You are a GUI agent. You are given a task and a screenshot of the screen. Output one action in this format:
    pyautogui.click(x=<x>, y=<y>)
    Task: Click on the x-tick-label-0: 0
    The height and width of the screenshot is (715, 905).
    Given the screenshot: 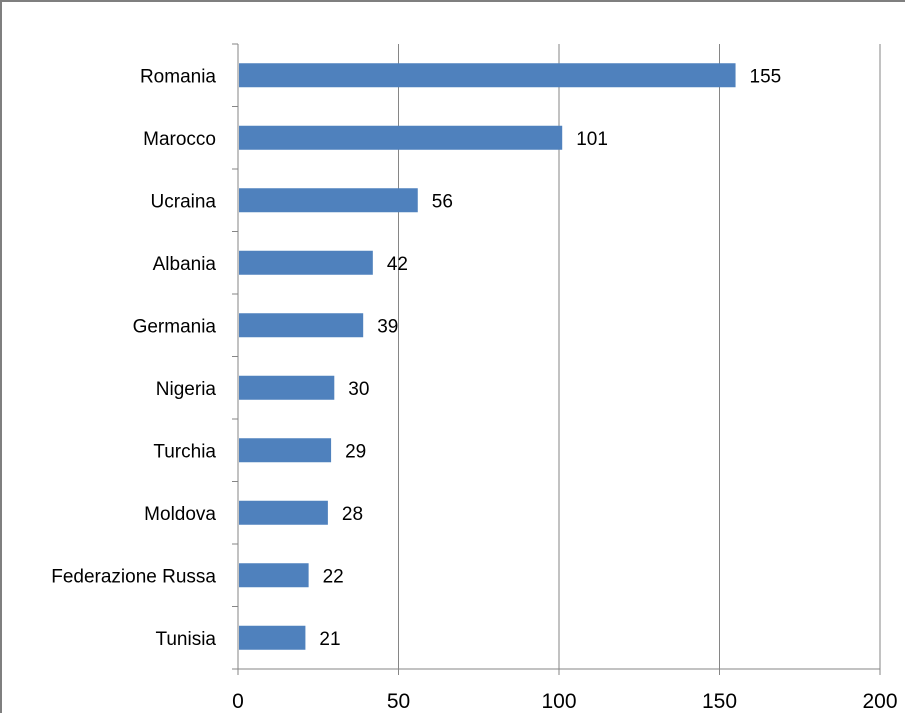 What is the action you would take?
    pyautogui.click(x=238, y=701)
    